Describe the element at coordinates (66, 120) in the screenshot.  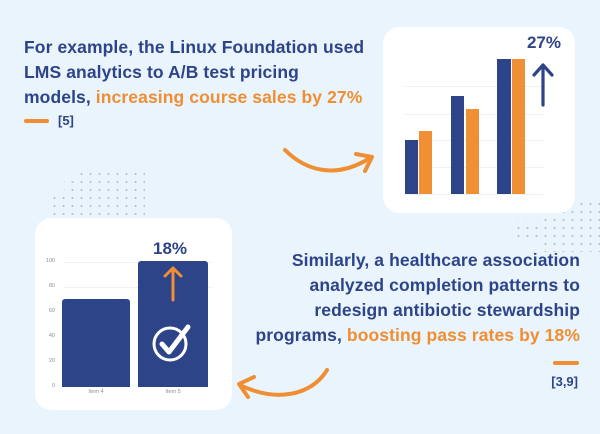
I see `top-reference: [5]` at that location.